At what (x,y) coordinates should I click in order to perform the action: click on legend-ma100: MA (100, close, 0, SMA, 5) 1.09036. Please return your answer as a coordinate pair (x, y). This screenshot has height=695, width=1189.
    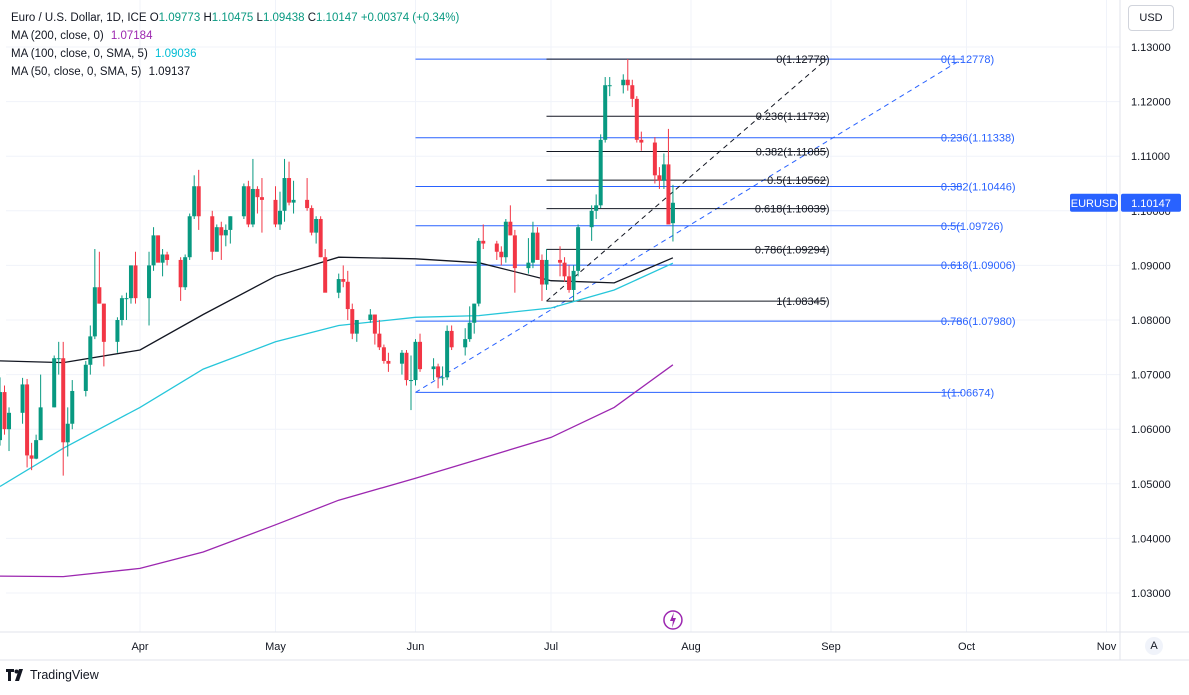
    Looking at the image, I should click on (235, 54).